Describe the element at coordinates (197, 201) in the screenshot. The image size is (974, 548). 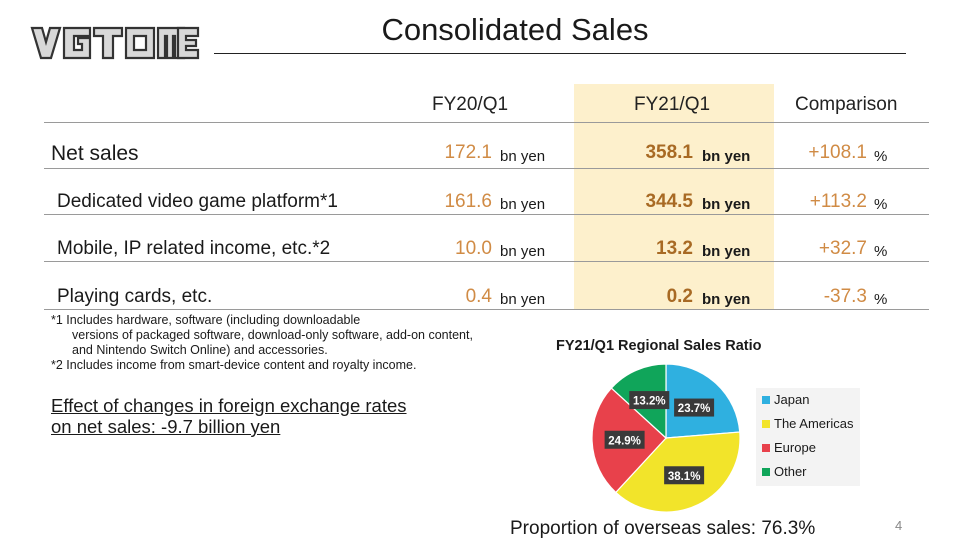
I see `row-label-dedicated-platform: Dedicated video game platform*1` at that location.